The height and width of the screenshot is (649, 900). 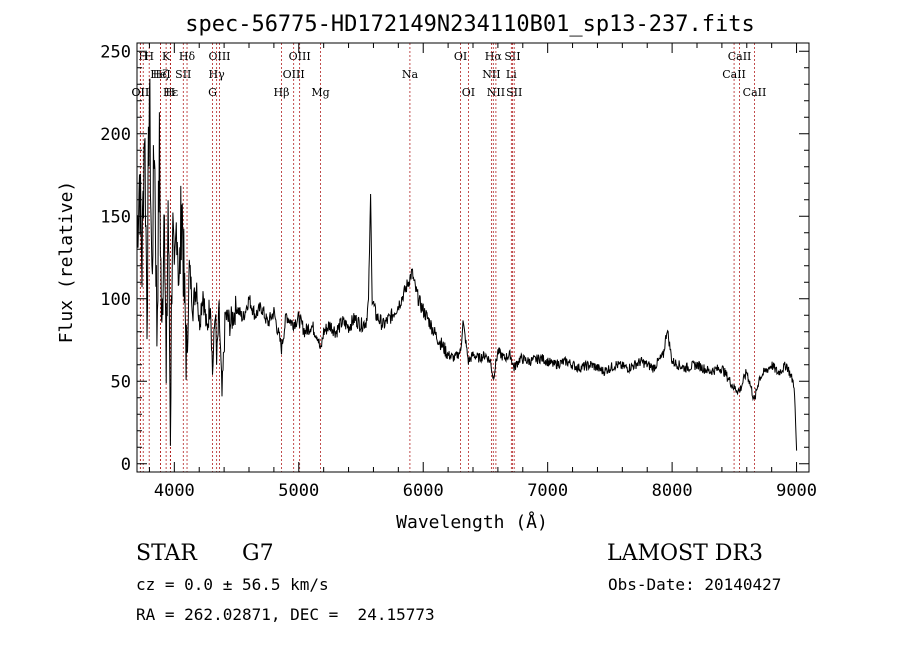 What do you see at coordinates (143, 56) in the screenshot?
I see `line-marker-label-1: H` at bounding box center [143, 56].